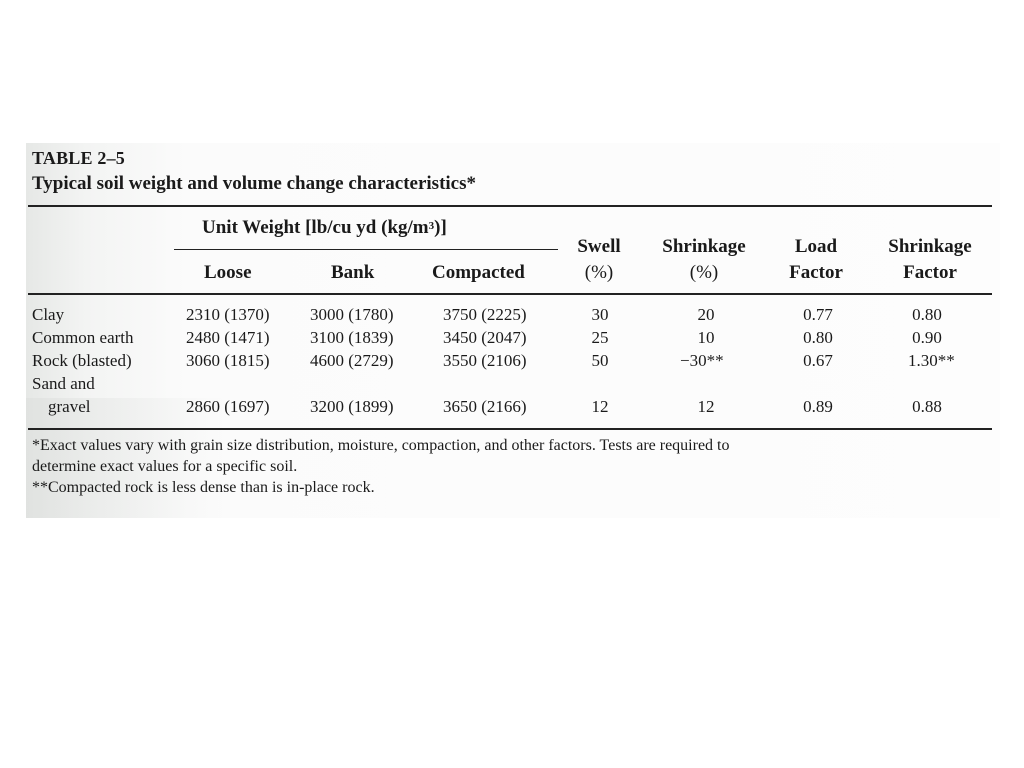 The height and width of the screenshot is (768, 1024). I want to click on row-common-earth-swell: 25, so click(600, 337).